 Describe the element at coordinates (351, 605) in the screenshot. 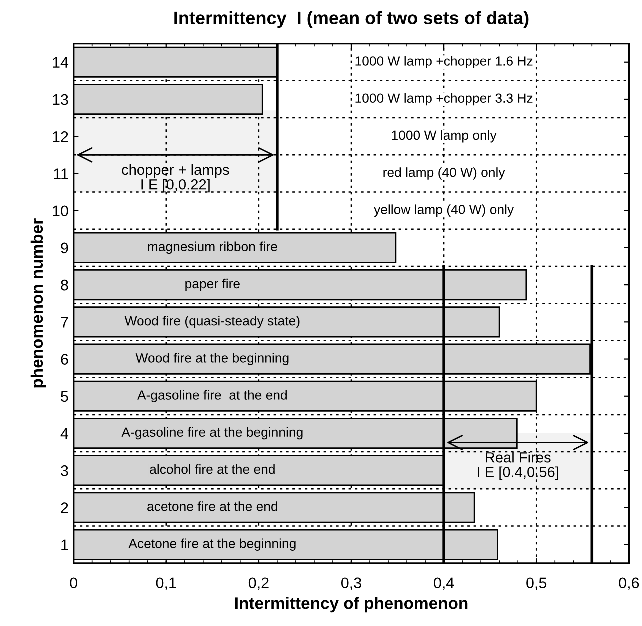

I see `x-axis-title: Intermittency of phenomenon` at that location.